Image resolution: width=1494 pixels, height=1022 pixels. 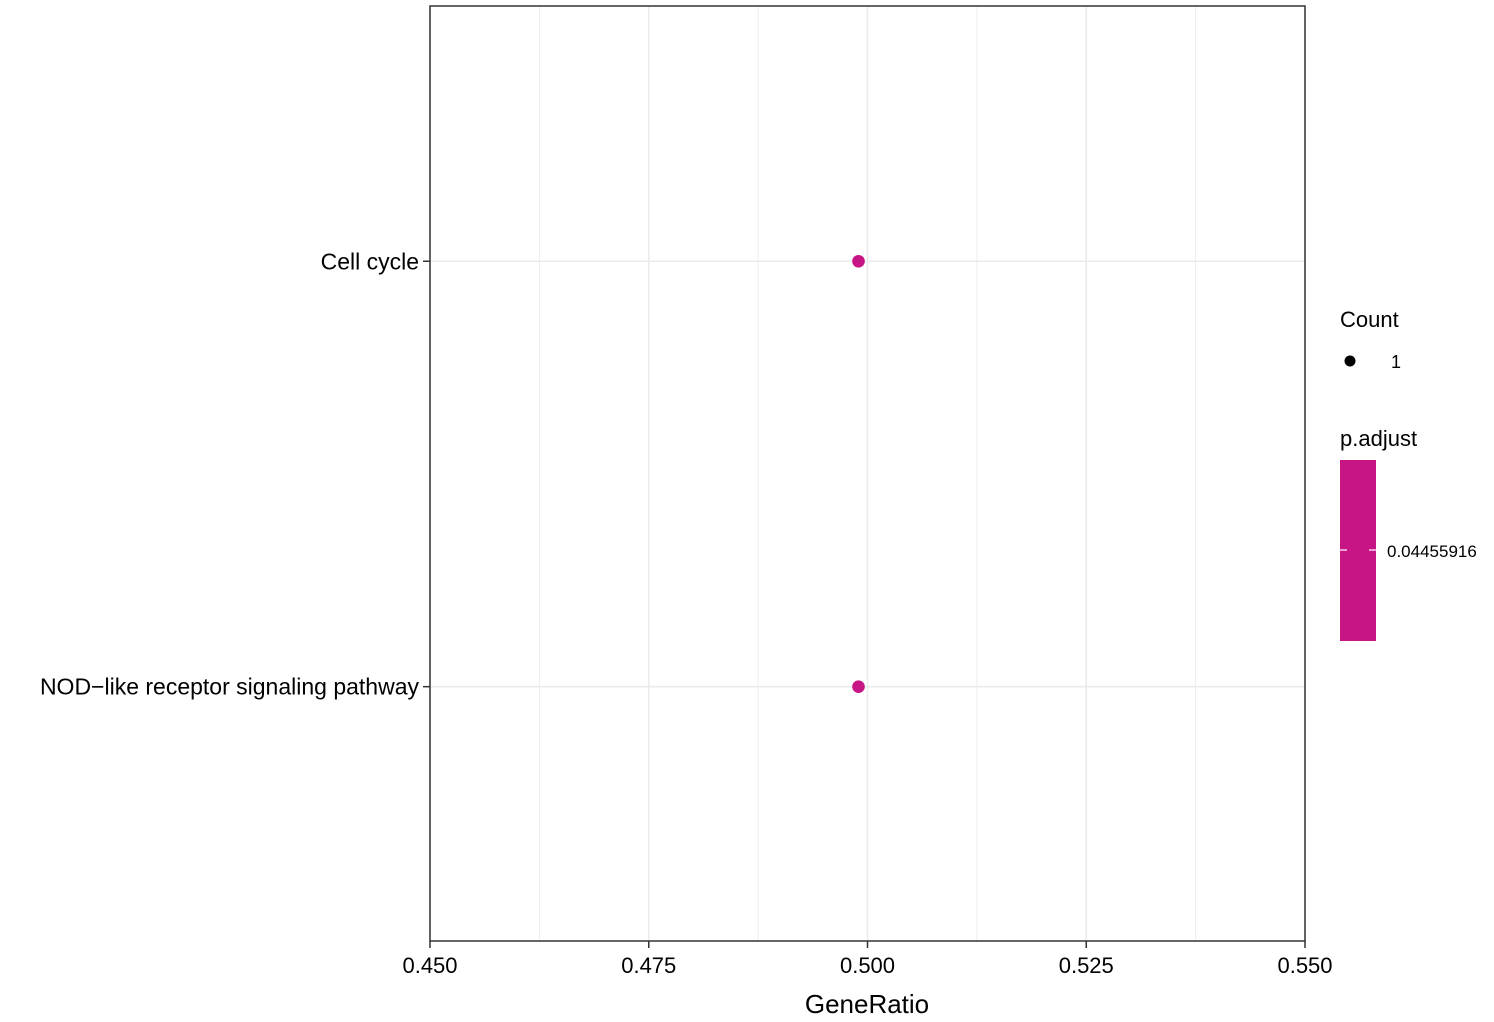 What do you see at coordinates (867, 965) in the screenshot?
I see `x-tick-label: 0.500` at bounding box center [867, 965].